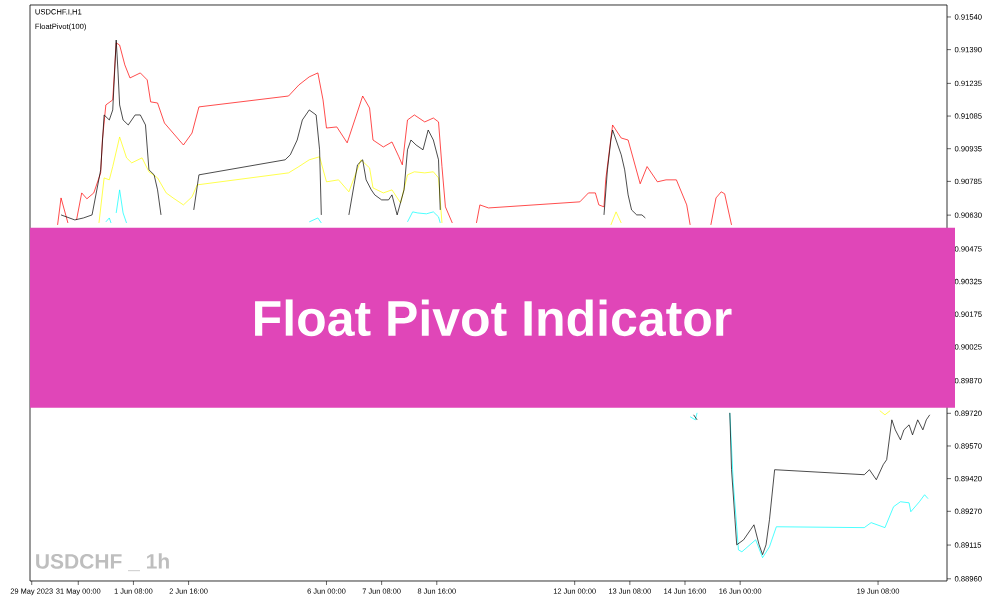 The image size is (1002, 604). I want to click on annotation: USDCHF _ 1h, so click(102, 562).